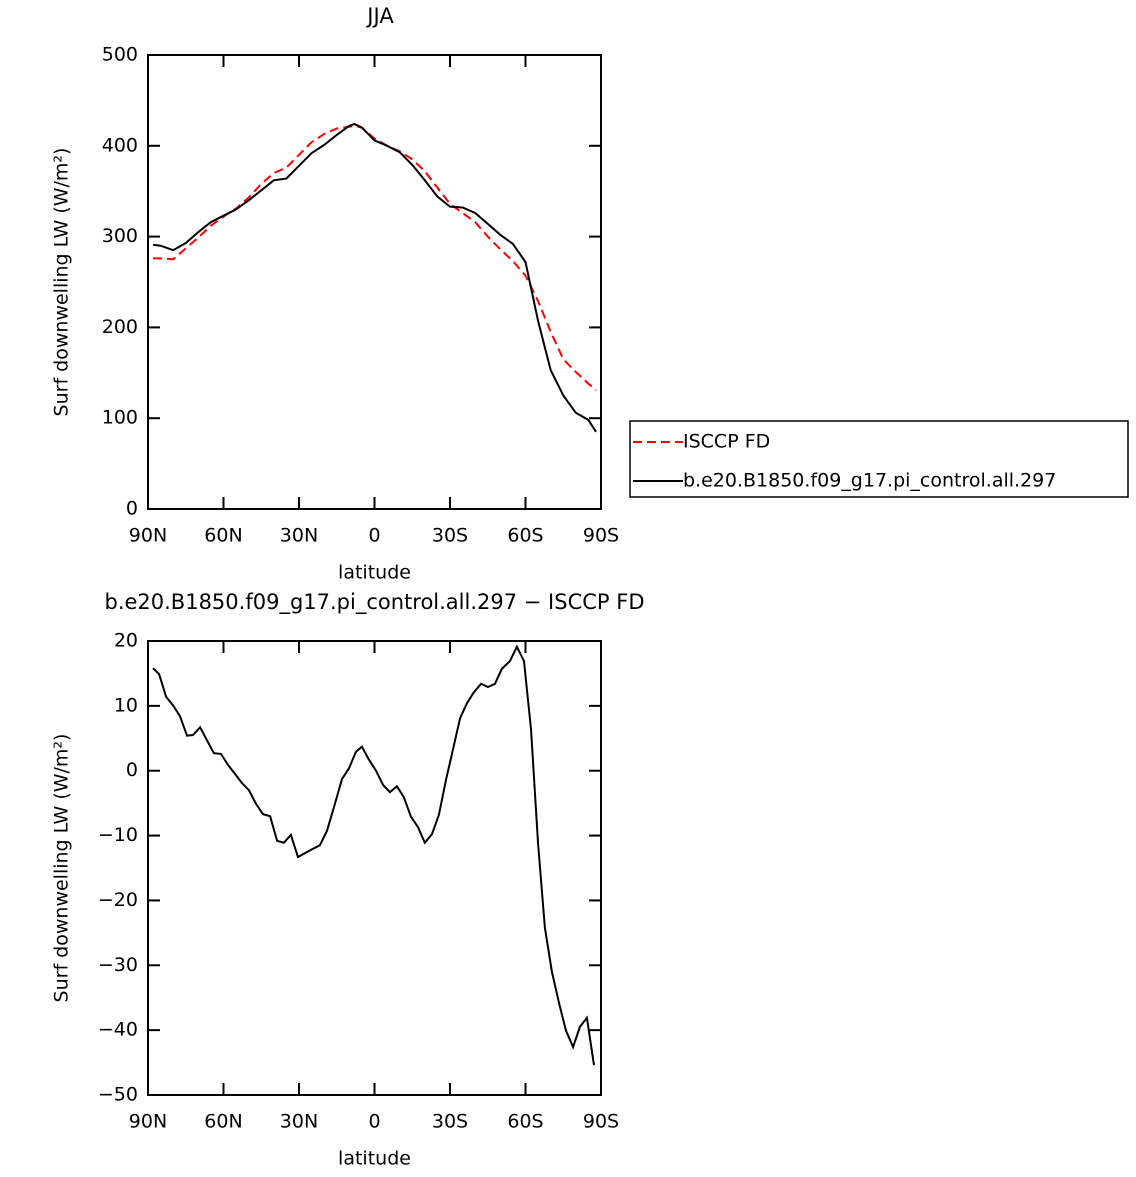  Describe the element at coordinates (120, 327) in the screenshot. I see `y-tick-label: 200` at that location.